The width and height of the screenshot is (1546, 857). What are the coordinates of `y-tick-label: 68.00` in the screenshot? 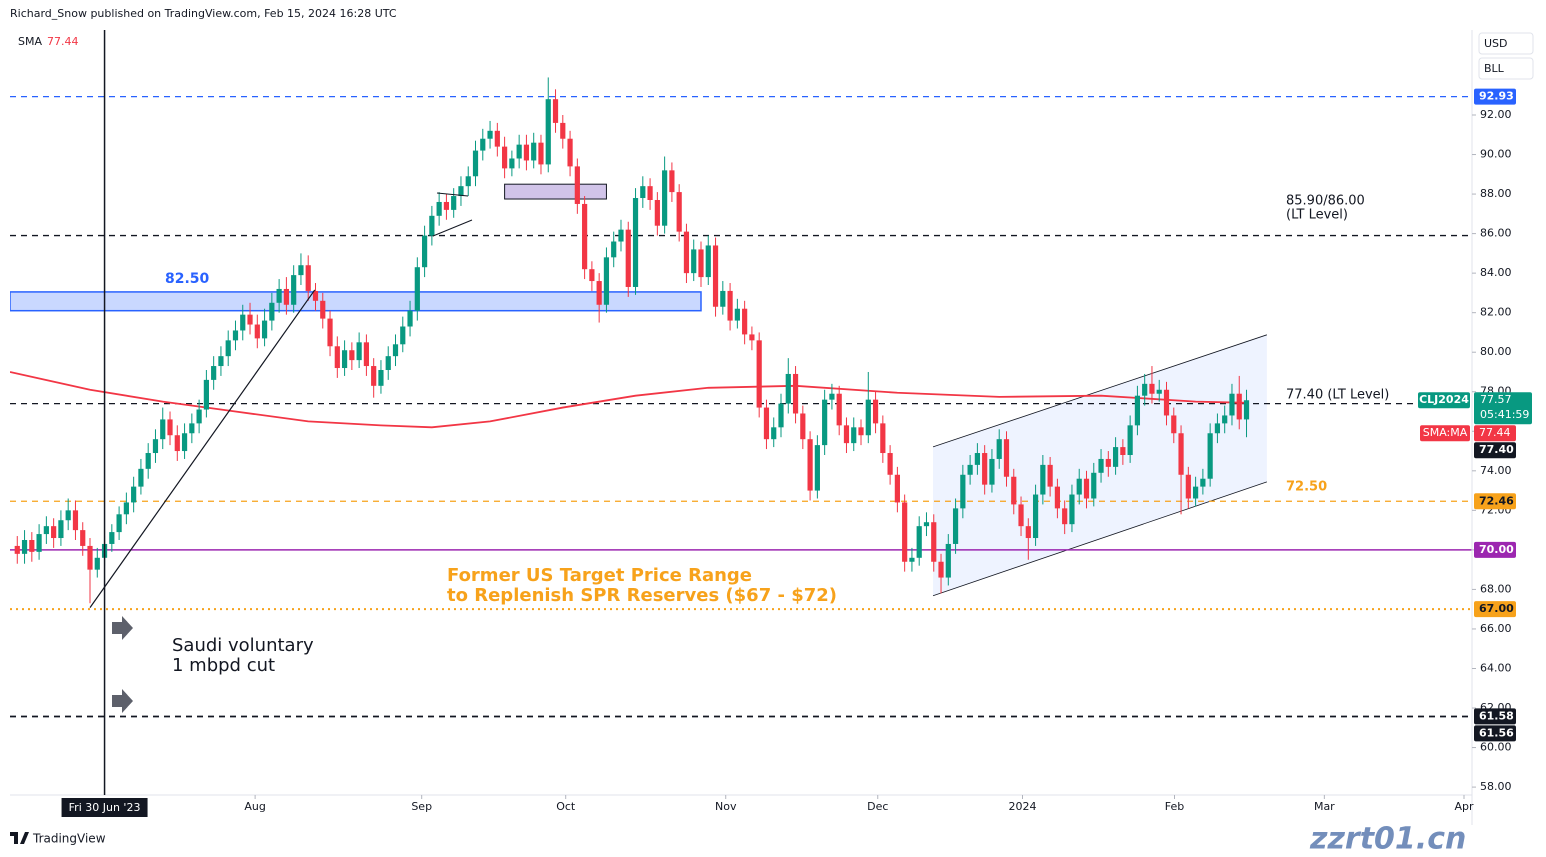 It's located at (1496, 588).